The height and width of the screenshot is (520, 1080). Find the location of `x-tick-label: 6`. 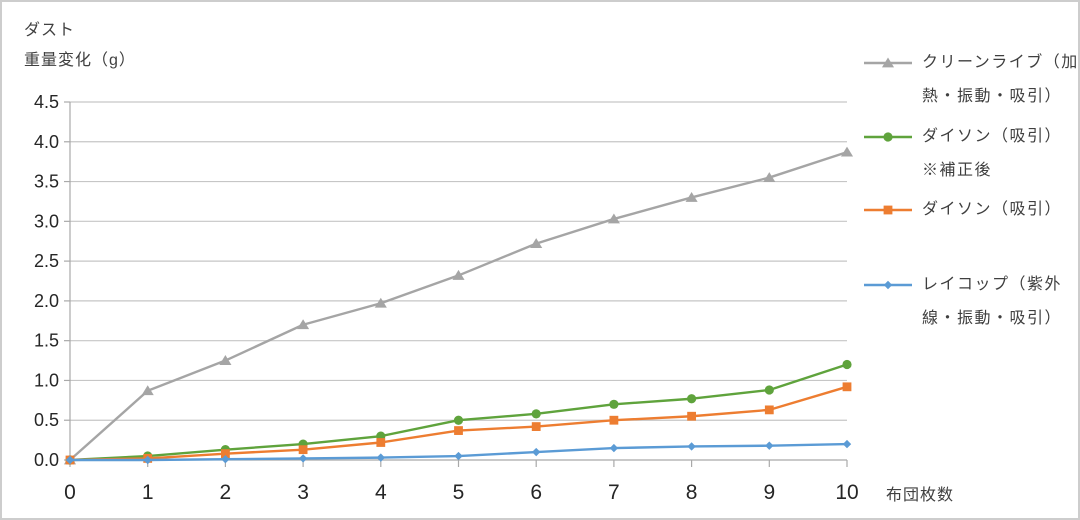

x-tick-label: 6 is located at coordinates (536, 492).